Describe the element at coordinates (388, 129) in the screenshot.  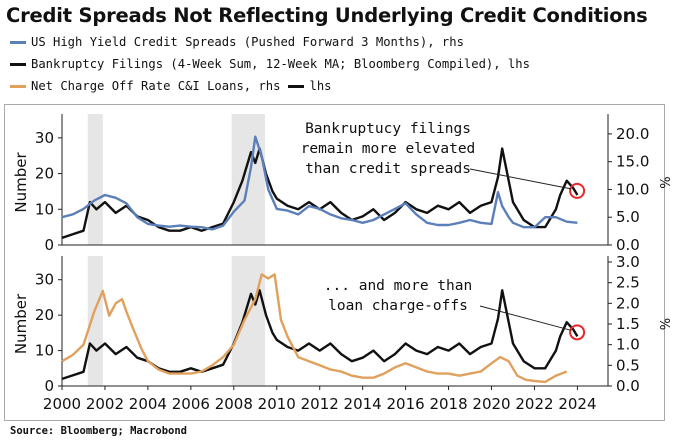
I see `annotation-line-1-1: Bankruptucy filings` at that location.